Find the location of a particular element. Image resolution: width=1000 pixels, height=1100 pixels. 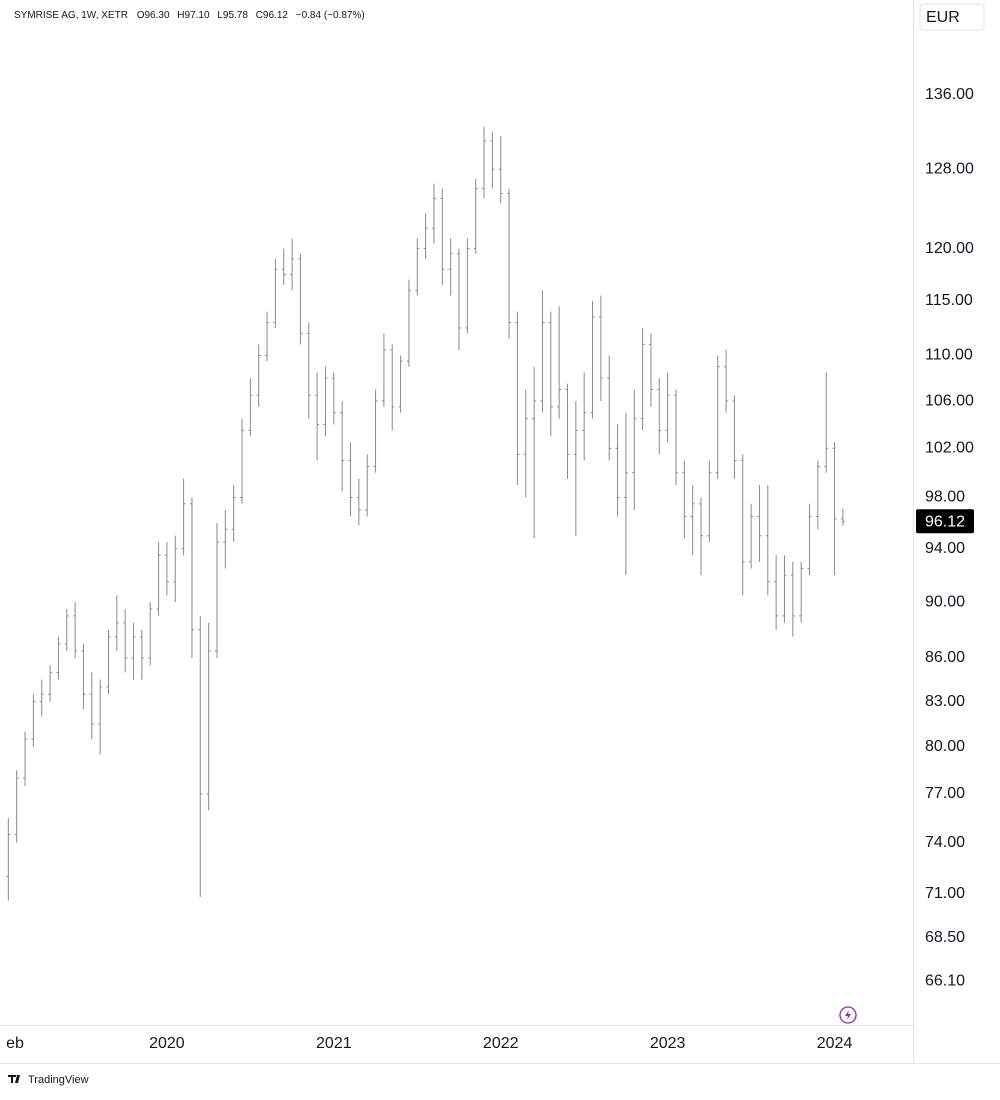

y-tick-label: 98.00 is located at coordinates (945, 497).